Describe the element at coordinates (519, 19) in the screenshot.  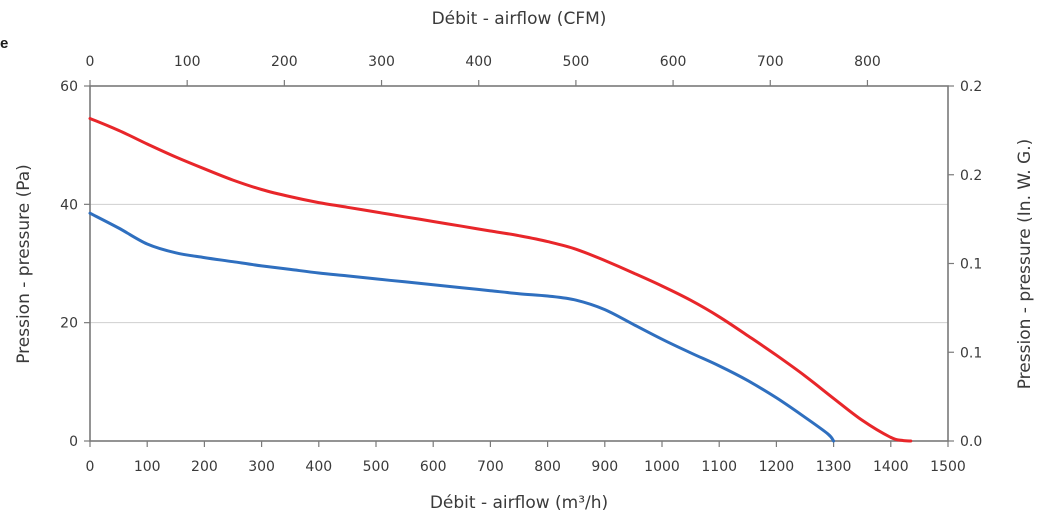
I see `top-x-axis-title: Débit - airflow (CFM)` at that location.